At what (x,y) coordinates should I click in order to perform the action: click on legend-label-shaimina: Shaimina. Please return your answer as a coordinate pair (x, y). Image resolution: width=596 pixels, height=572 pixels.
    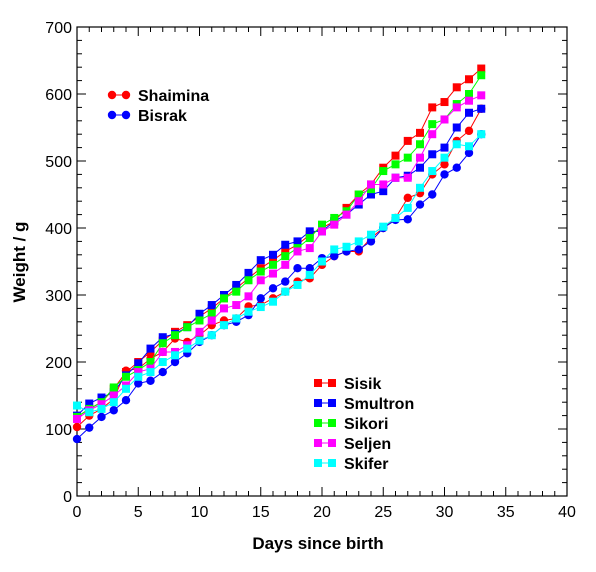
    Looking at the image, I should click on (173, 96).